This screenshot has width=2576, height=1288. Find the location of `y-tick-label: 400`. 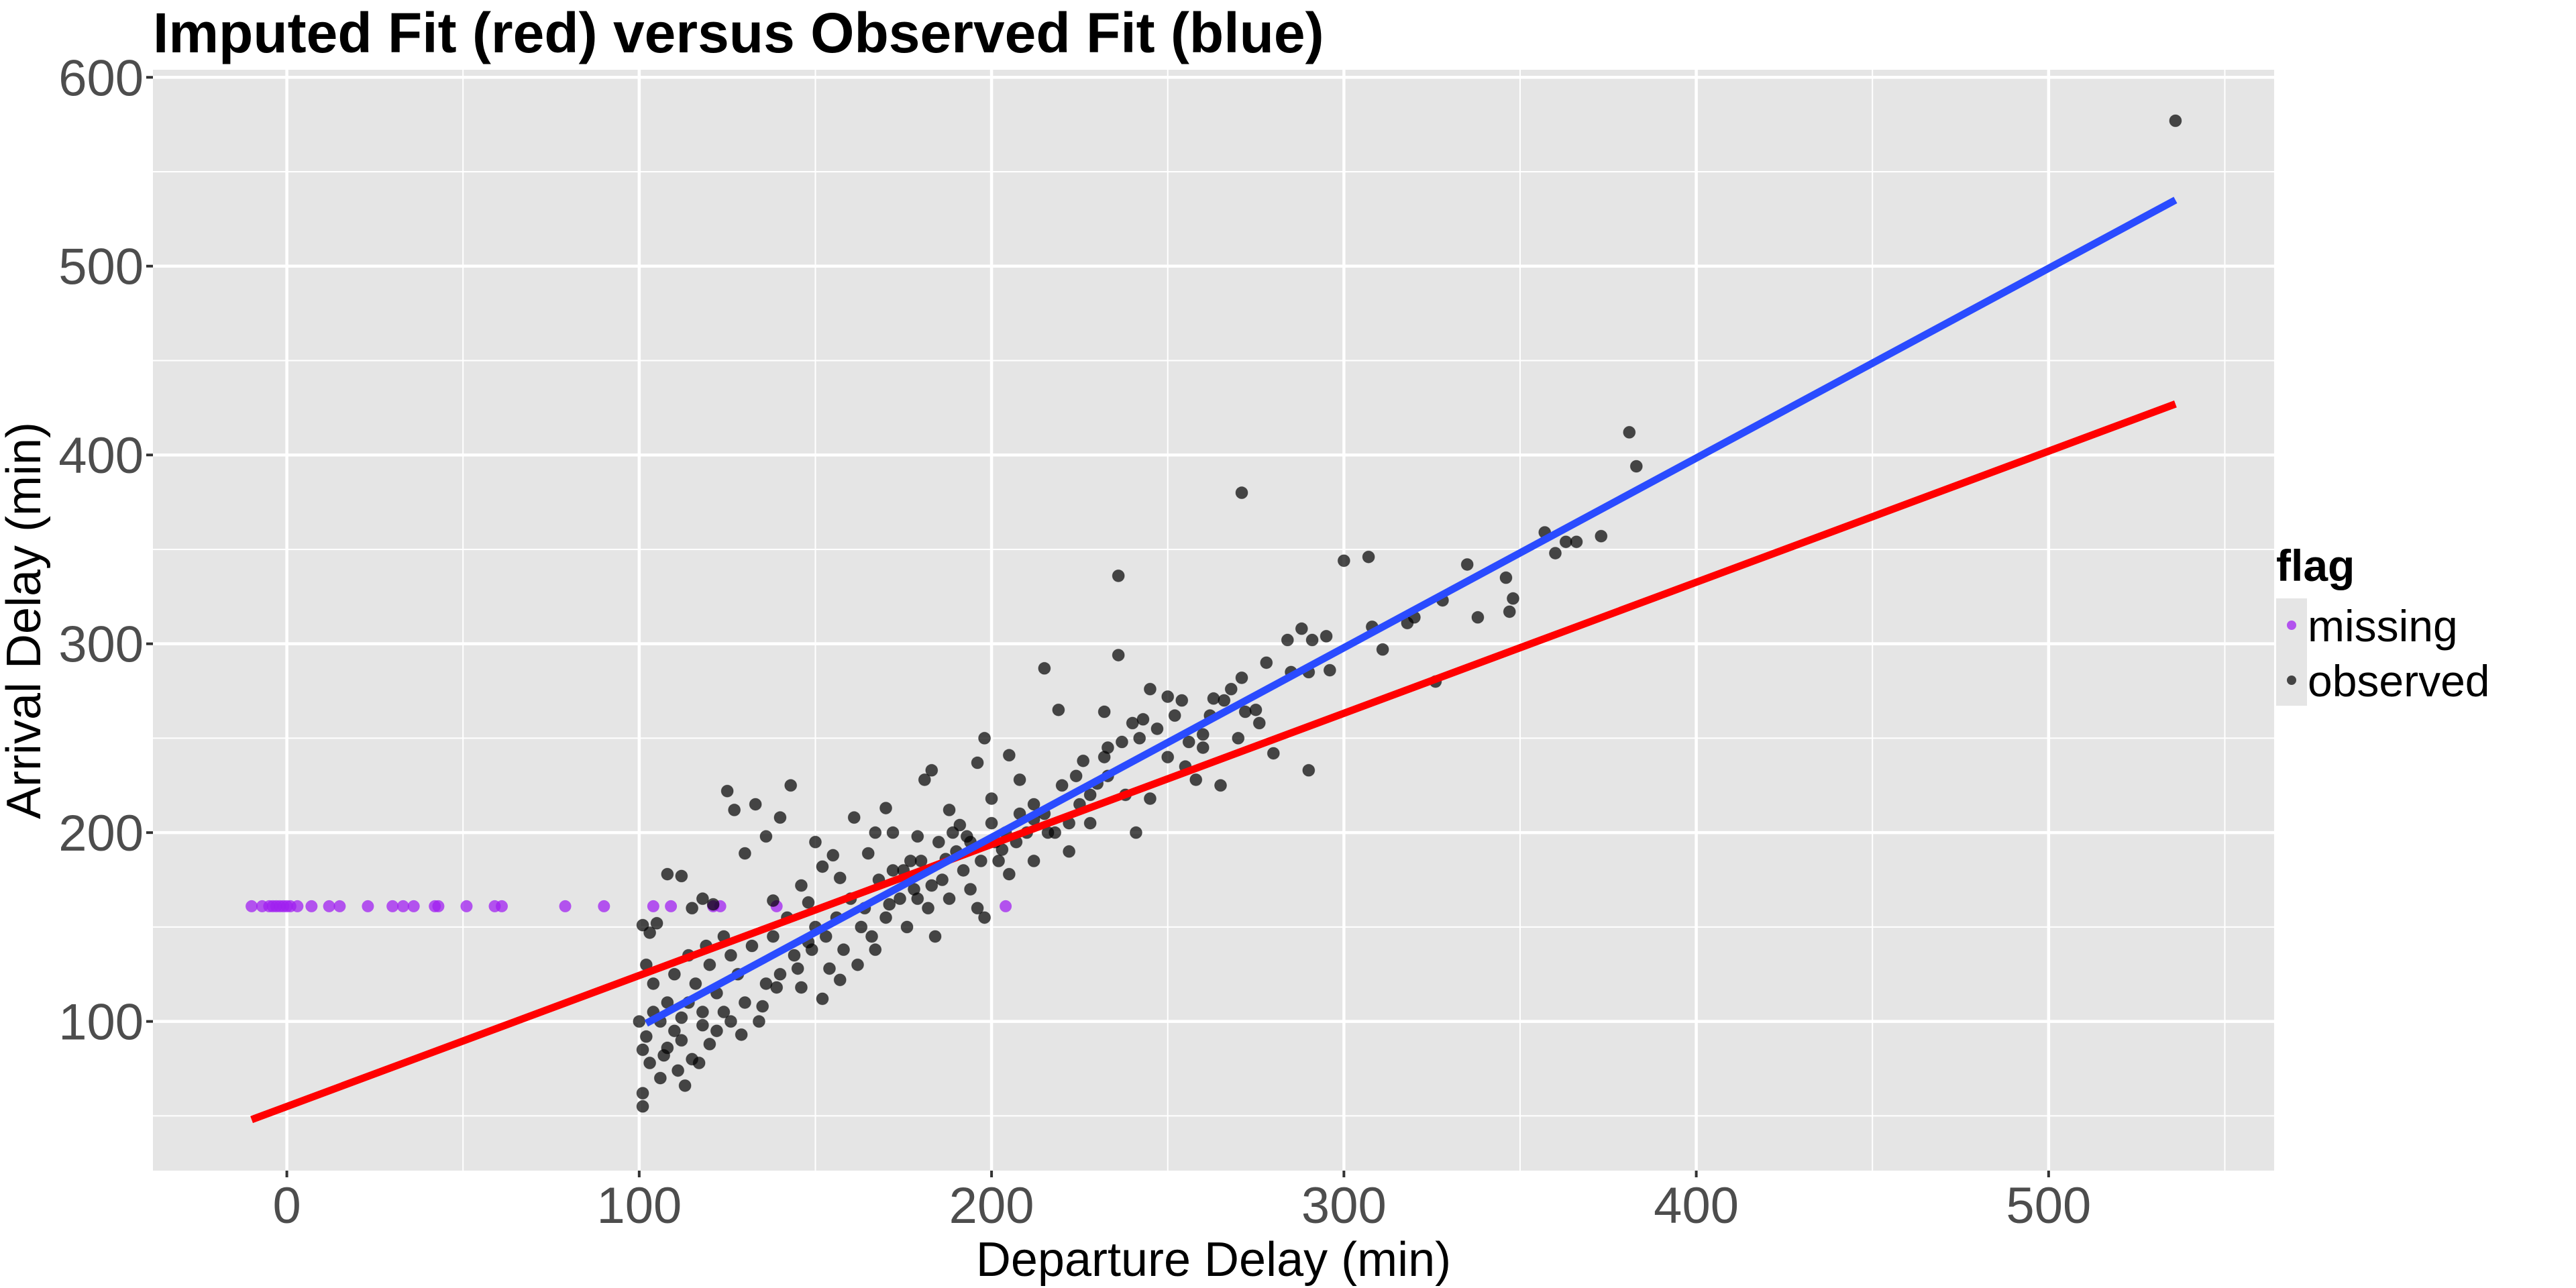

y-tick-label: 400 is located at coordinates (101, 455).